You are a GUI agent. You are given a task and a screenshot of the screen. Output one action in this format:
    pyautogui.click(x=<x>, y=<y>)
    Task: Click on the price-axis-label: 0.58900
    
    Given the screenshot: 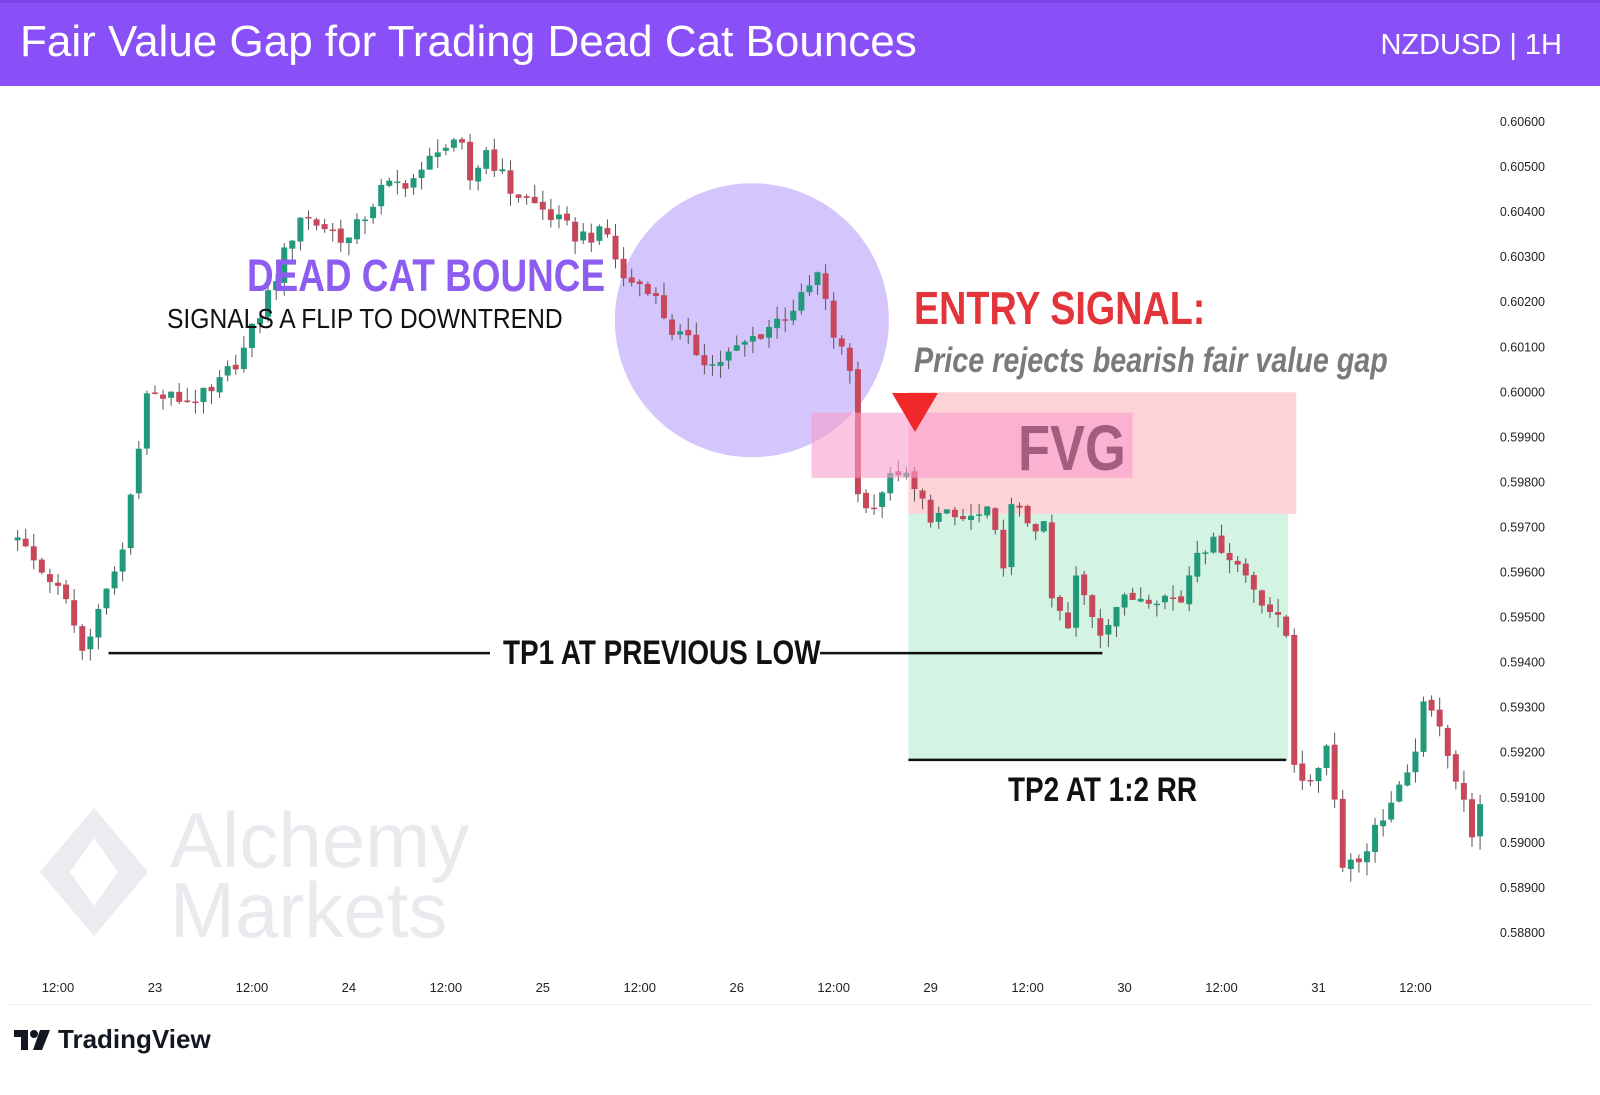 What is the action you would take?
    pyautogui.click(x=1522, y=888)
    